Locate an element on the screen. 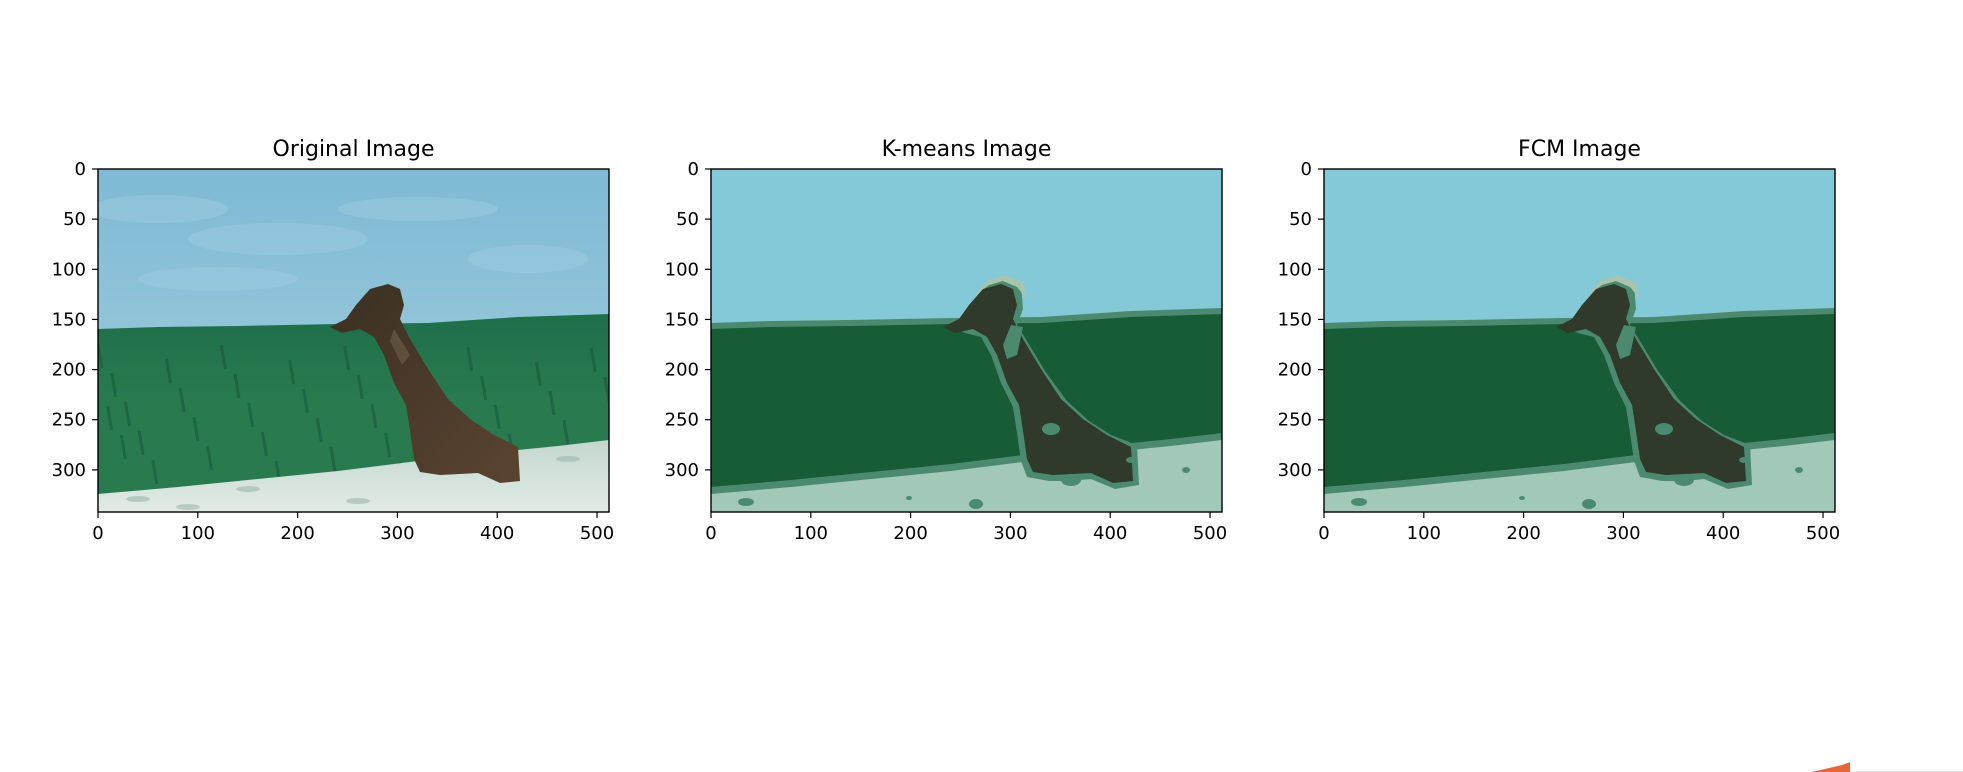 The image size is (1963, 772). panel-title: FCM Image is located at coordinates (1579, 149).